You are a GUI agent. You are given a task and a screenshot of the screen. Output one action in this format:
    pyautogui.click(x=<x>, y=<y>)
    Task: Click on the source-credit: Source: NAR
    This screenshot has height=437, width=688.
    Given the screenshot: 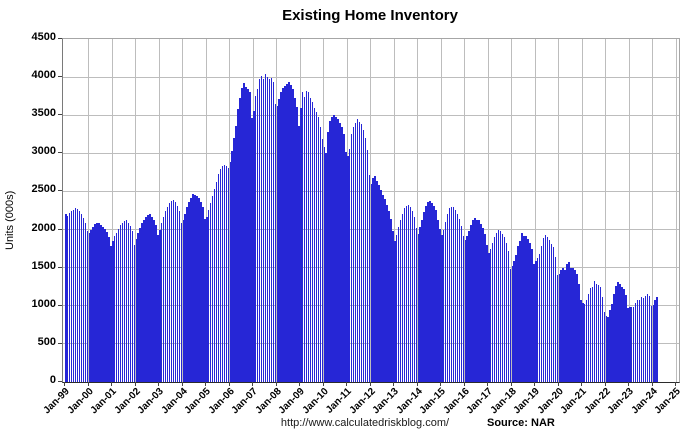 What is the action you would take?
    pyautogui.click(x=521, y=423)
    